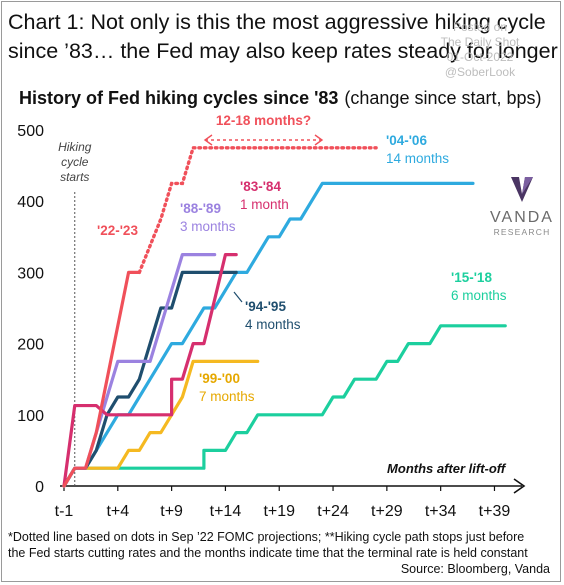 The width and height of the screenshot is (564, 585). Describe the element at coordinates (471, 277) in the screenshot. I see `series-label: '15-'18` at that location.